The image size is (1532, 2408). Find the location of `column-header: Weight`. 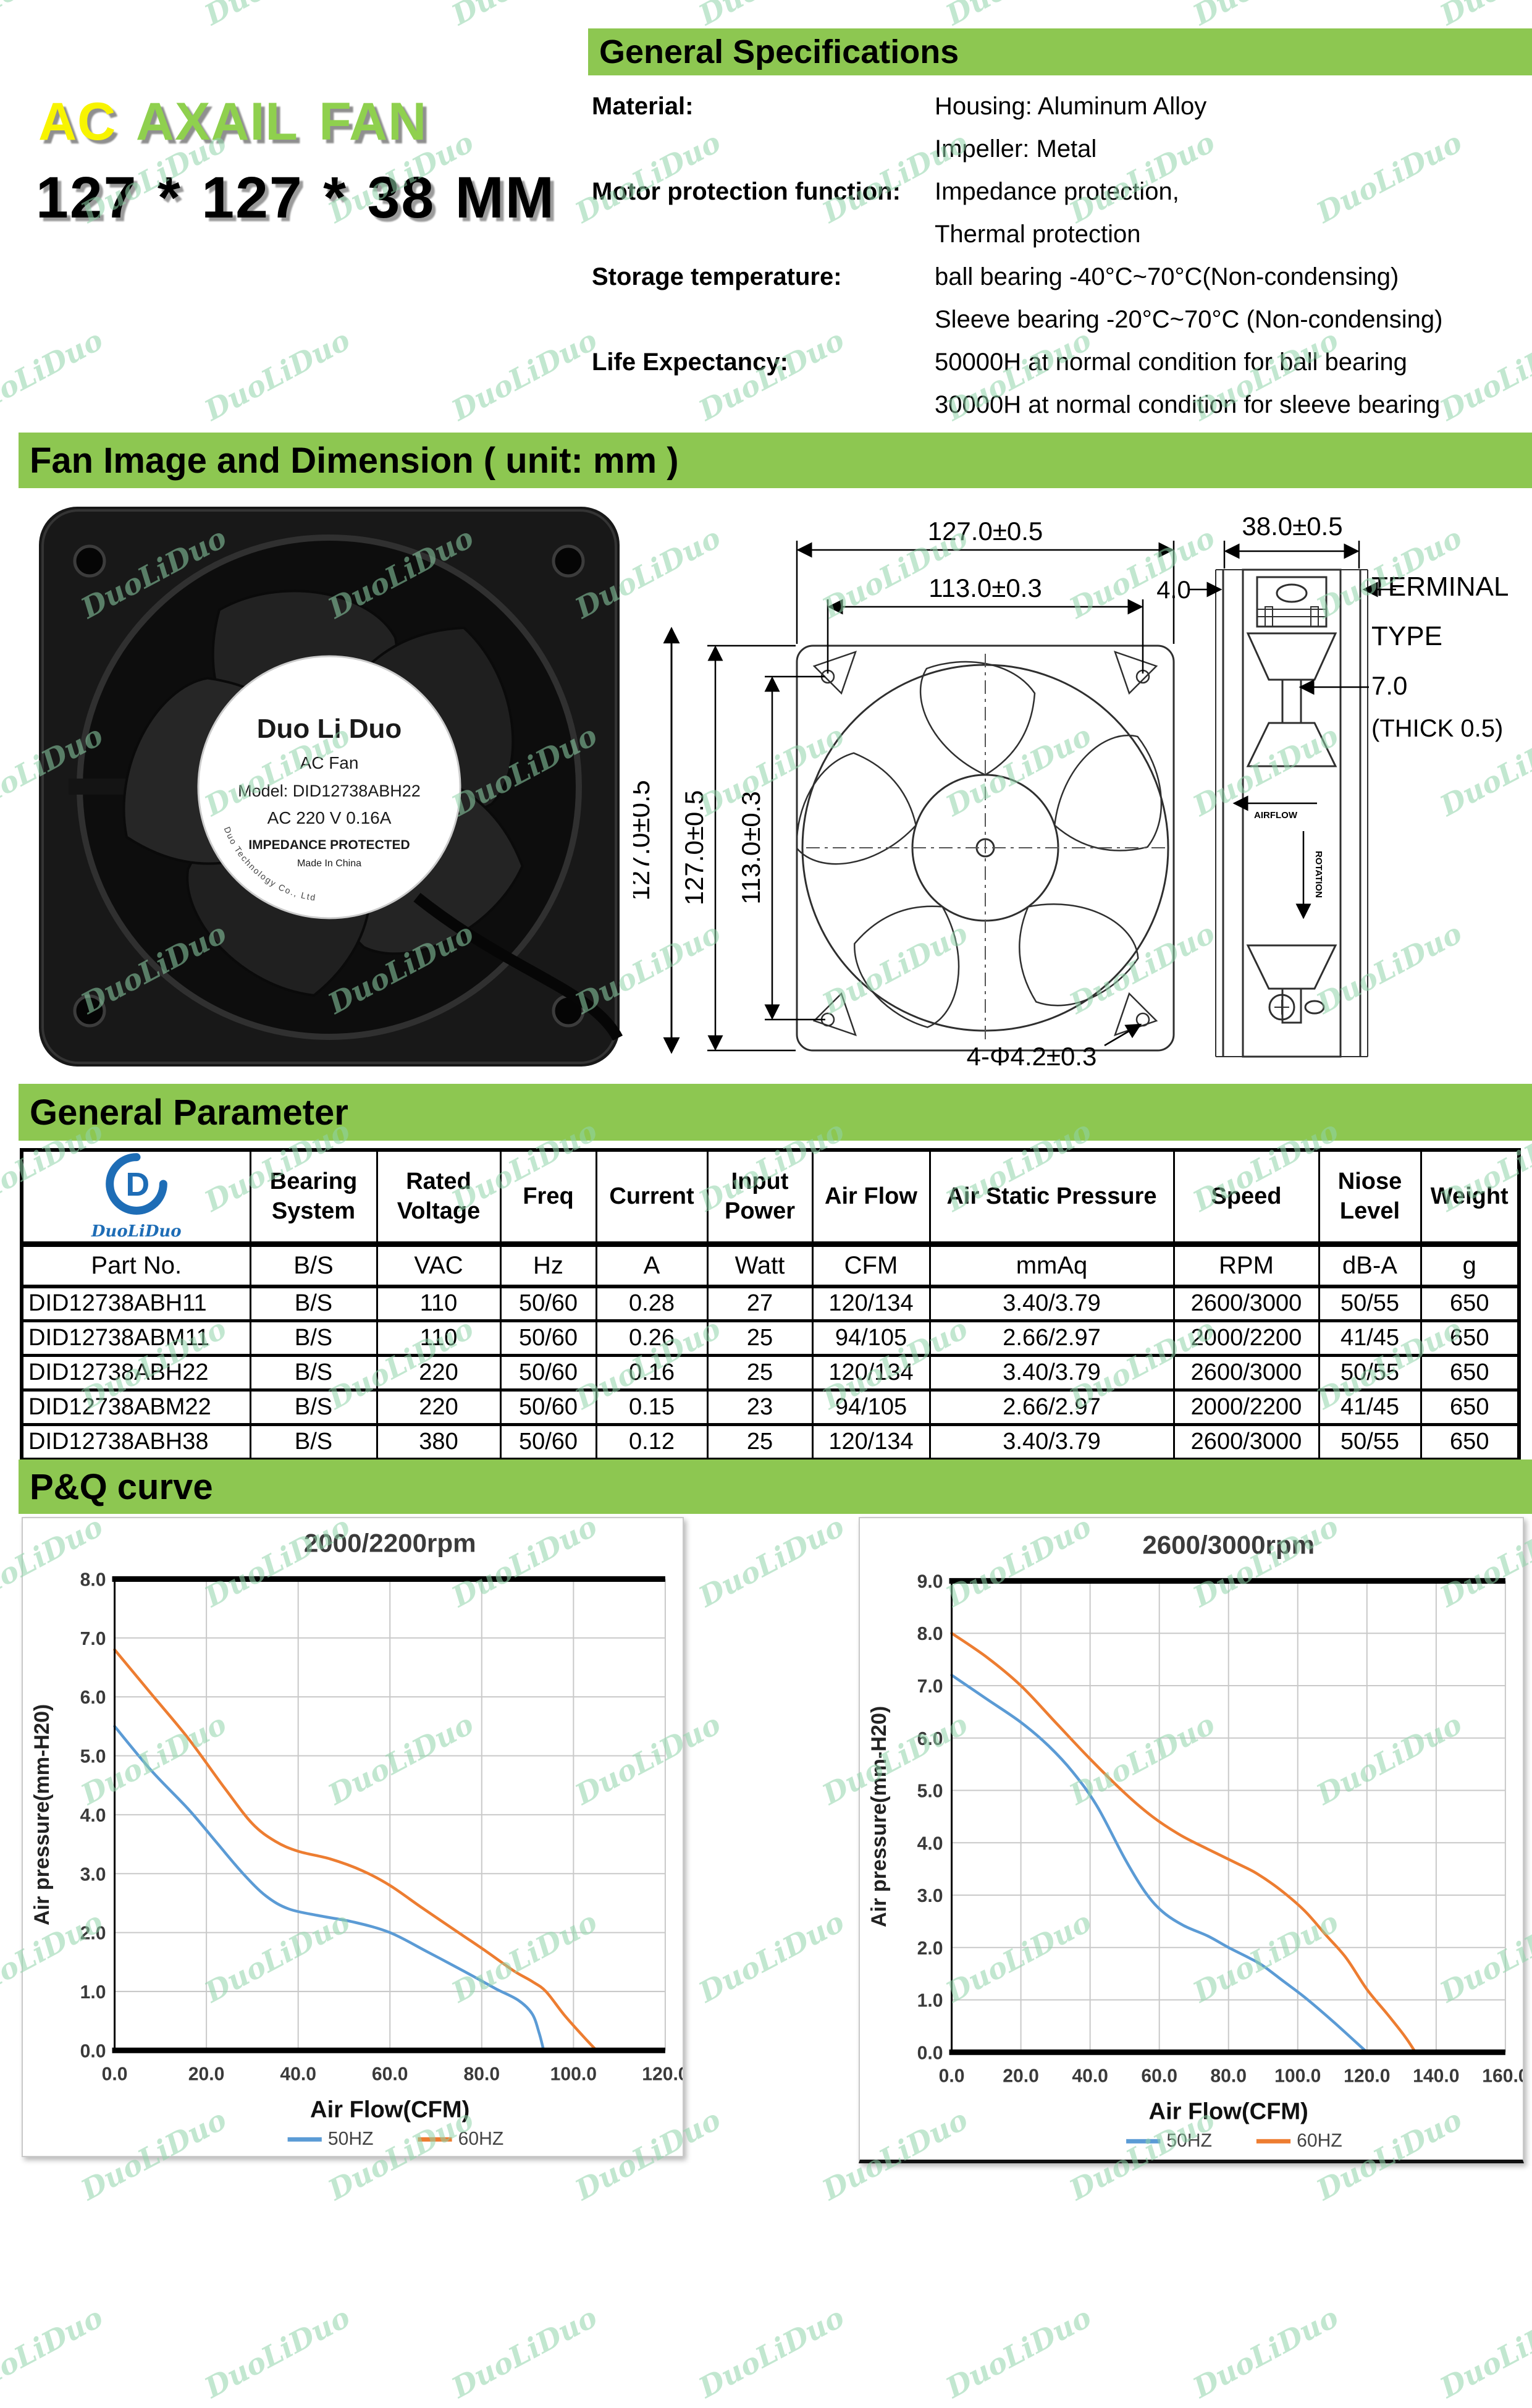

column-header: Weight is located at coordinates (1470, 1198).